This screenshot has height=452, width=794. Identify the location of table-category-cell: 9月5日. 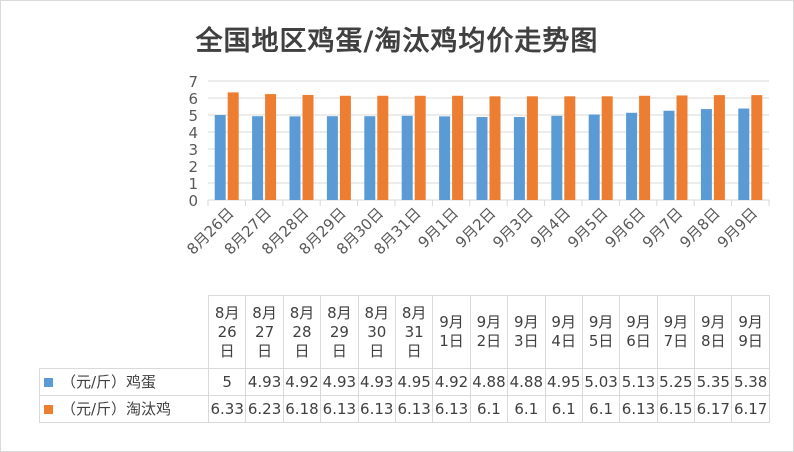
(601, 332).